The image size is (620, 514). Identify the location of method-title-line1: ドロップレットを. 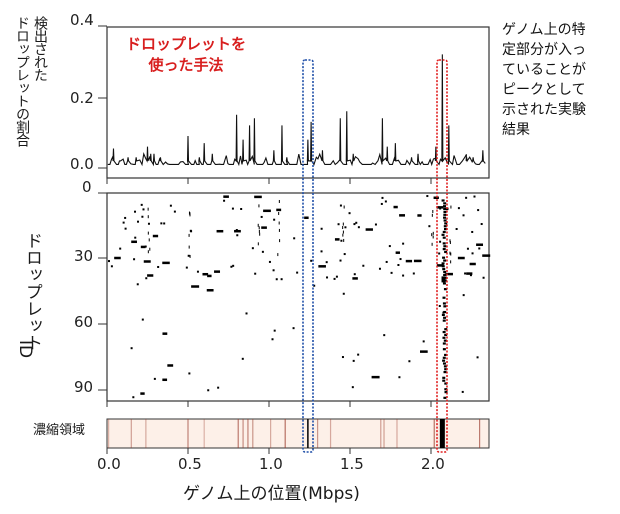
(185, 44).